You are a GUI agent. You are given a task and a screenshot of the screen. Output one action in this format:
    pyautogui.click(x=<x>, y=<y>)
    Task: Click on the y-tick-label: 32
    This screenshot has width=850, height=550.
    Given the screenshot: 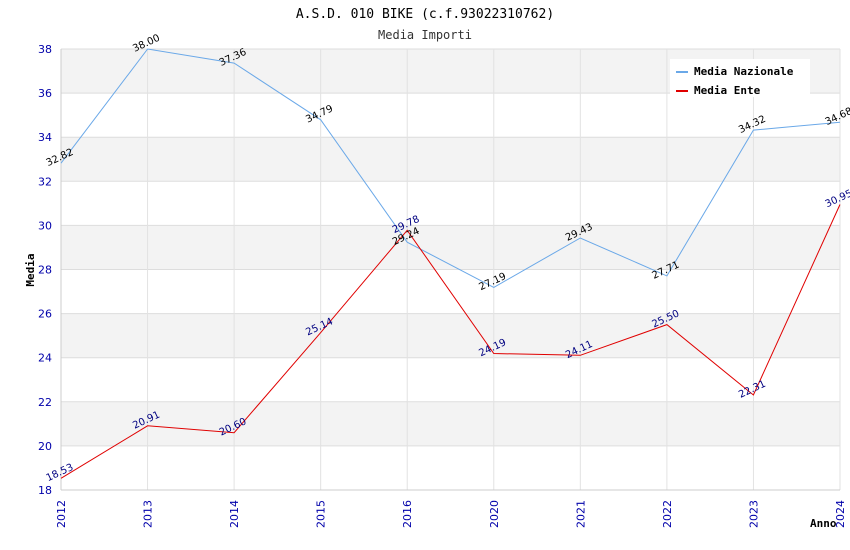 What is the action you would take?
    pyautogui.click(x=45, y=181)
    